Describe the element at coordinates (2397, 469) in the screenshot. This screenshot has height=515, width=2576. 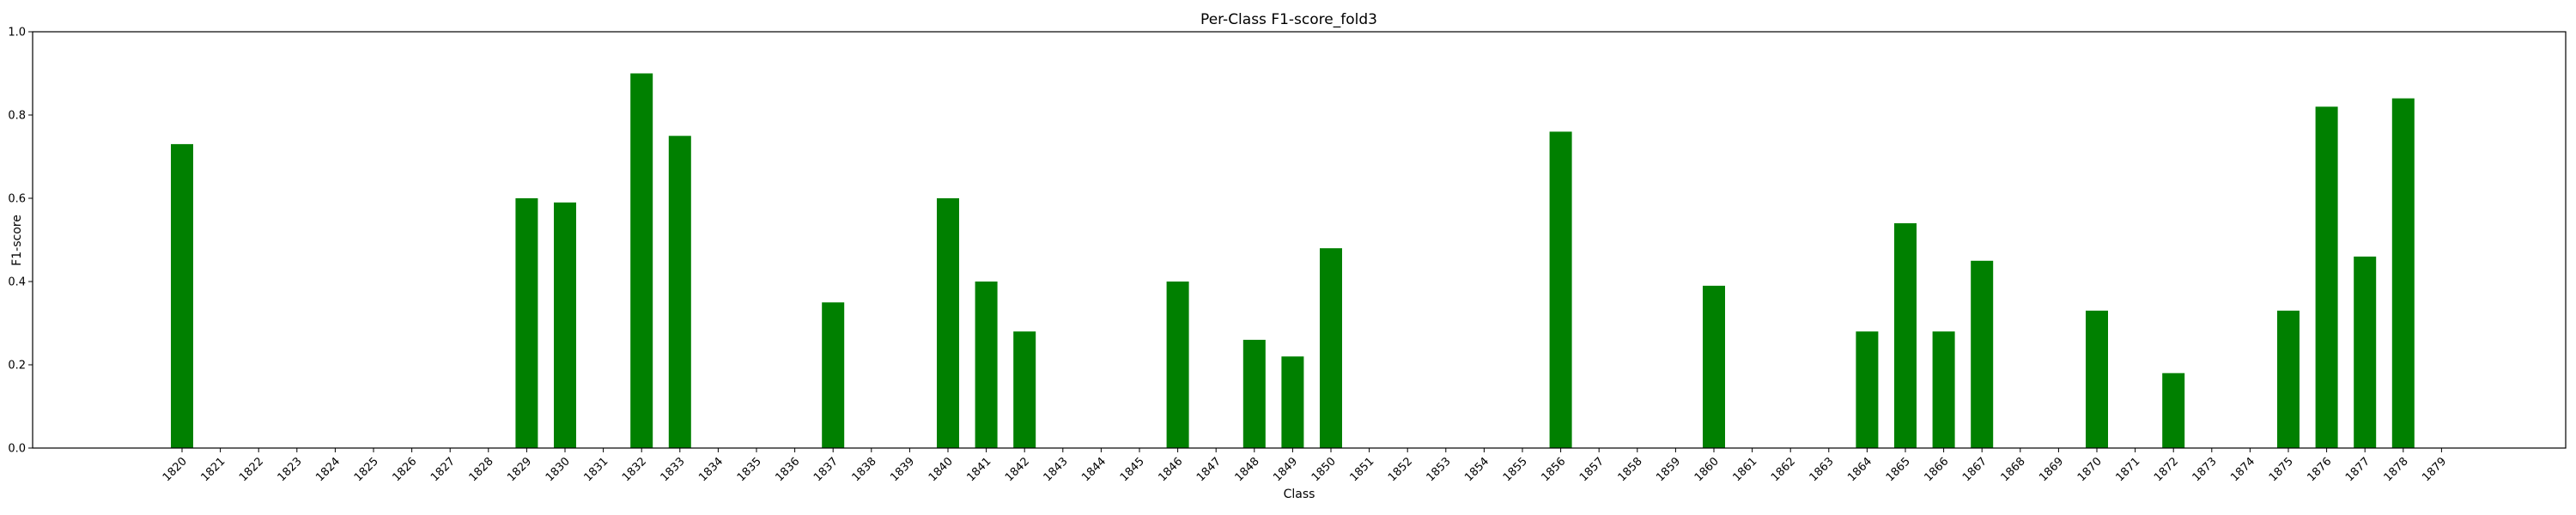
I see `x-tick-label: 1878` at that location.